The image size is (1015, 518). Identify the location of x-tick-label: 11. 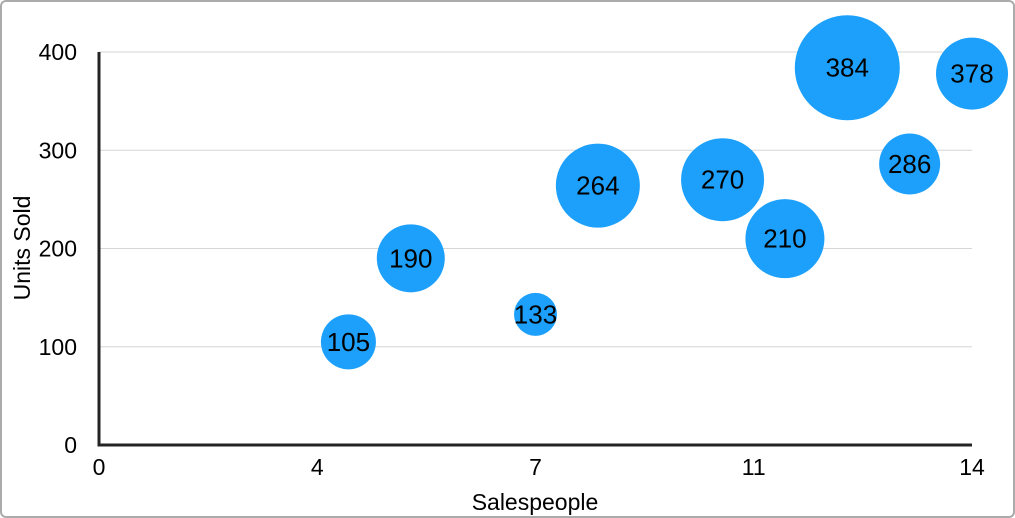
(754, 467).